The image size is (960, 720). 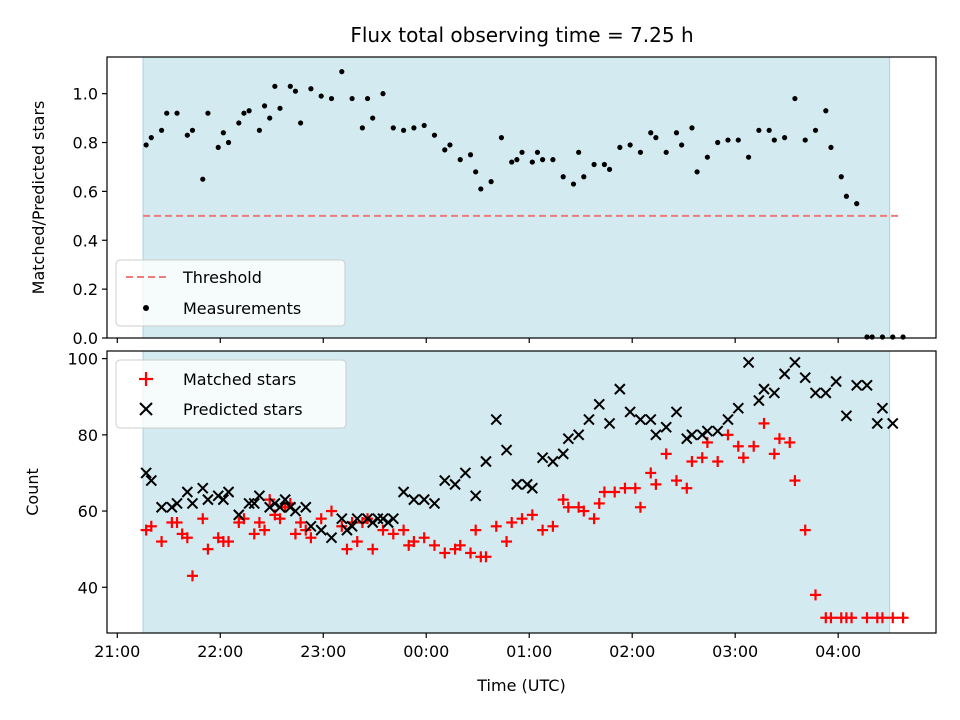 What do you see at coordinates (230, 293) in the screenshot?
I see `top-legend: Threshold Measurements` at bounding box center [230, 293].